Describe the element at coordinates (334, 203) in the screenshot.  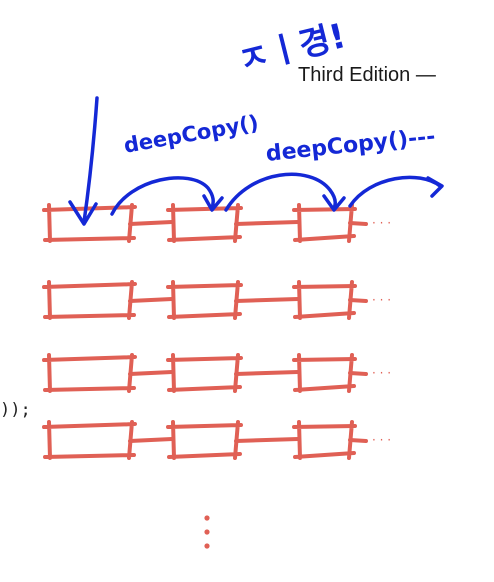
I see `copy-arc-2-head` at that location.